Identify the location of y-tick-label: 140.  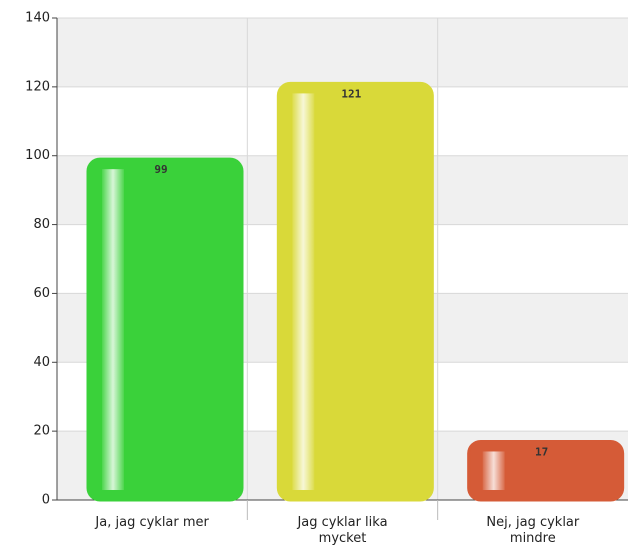
(37, 18).